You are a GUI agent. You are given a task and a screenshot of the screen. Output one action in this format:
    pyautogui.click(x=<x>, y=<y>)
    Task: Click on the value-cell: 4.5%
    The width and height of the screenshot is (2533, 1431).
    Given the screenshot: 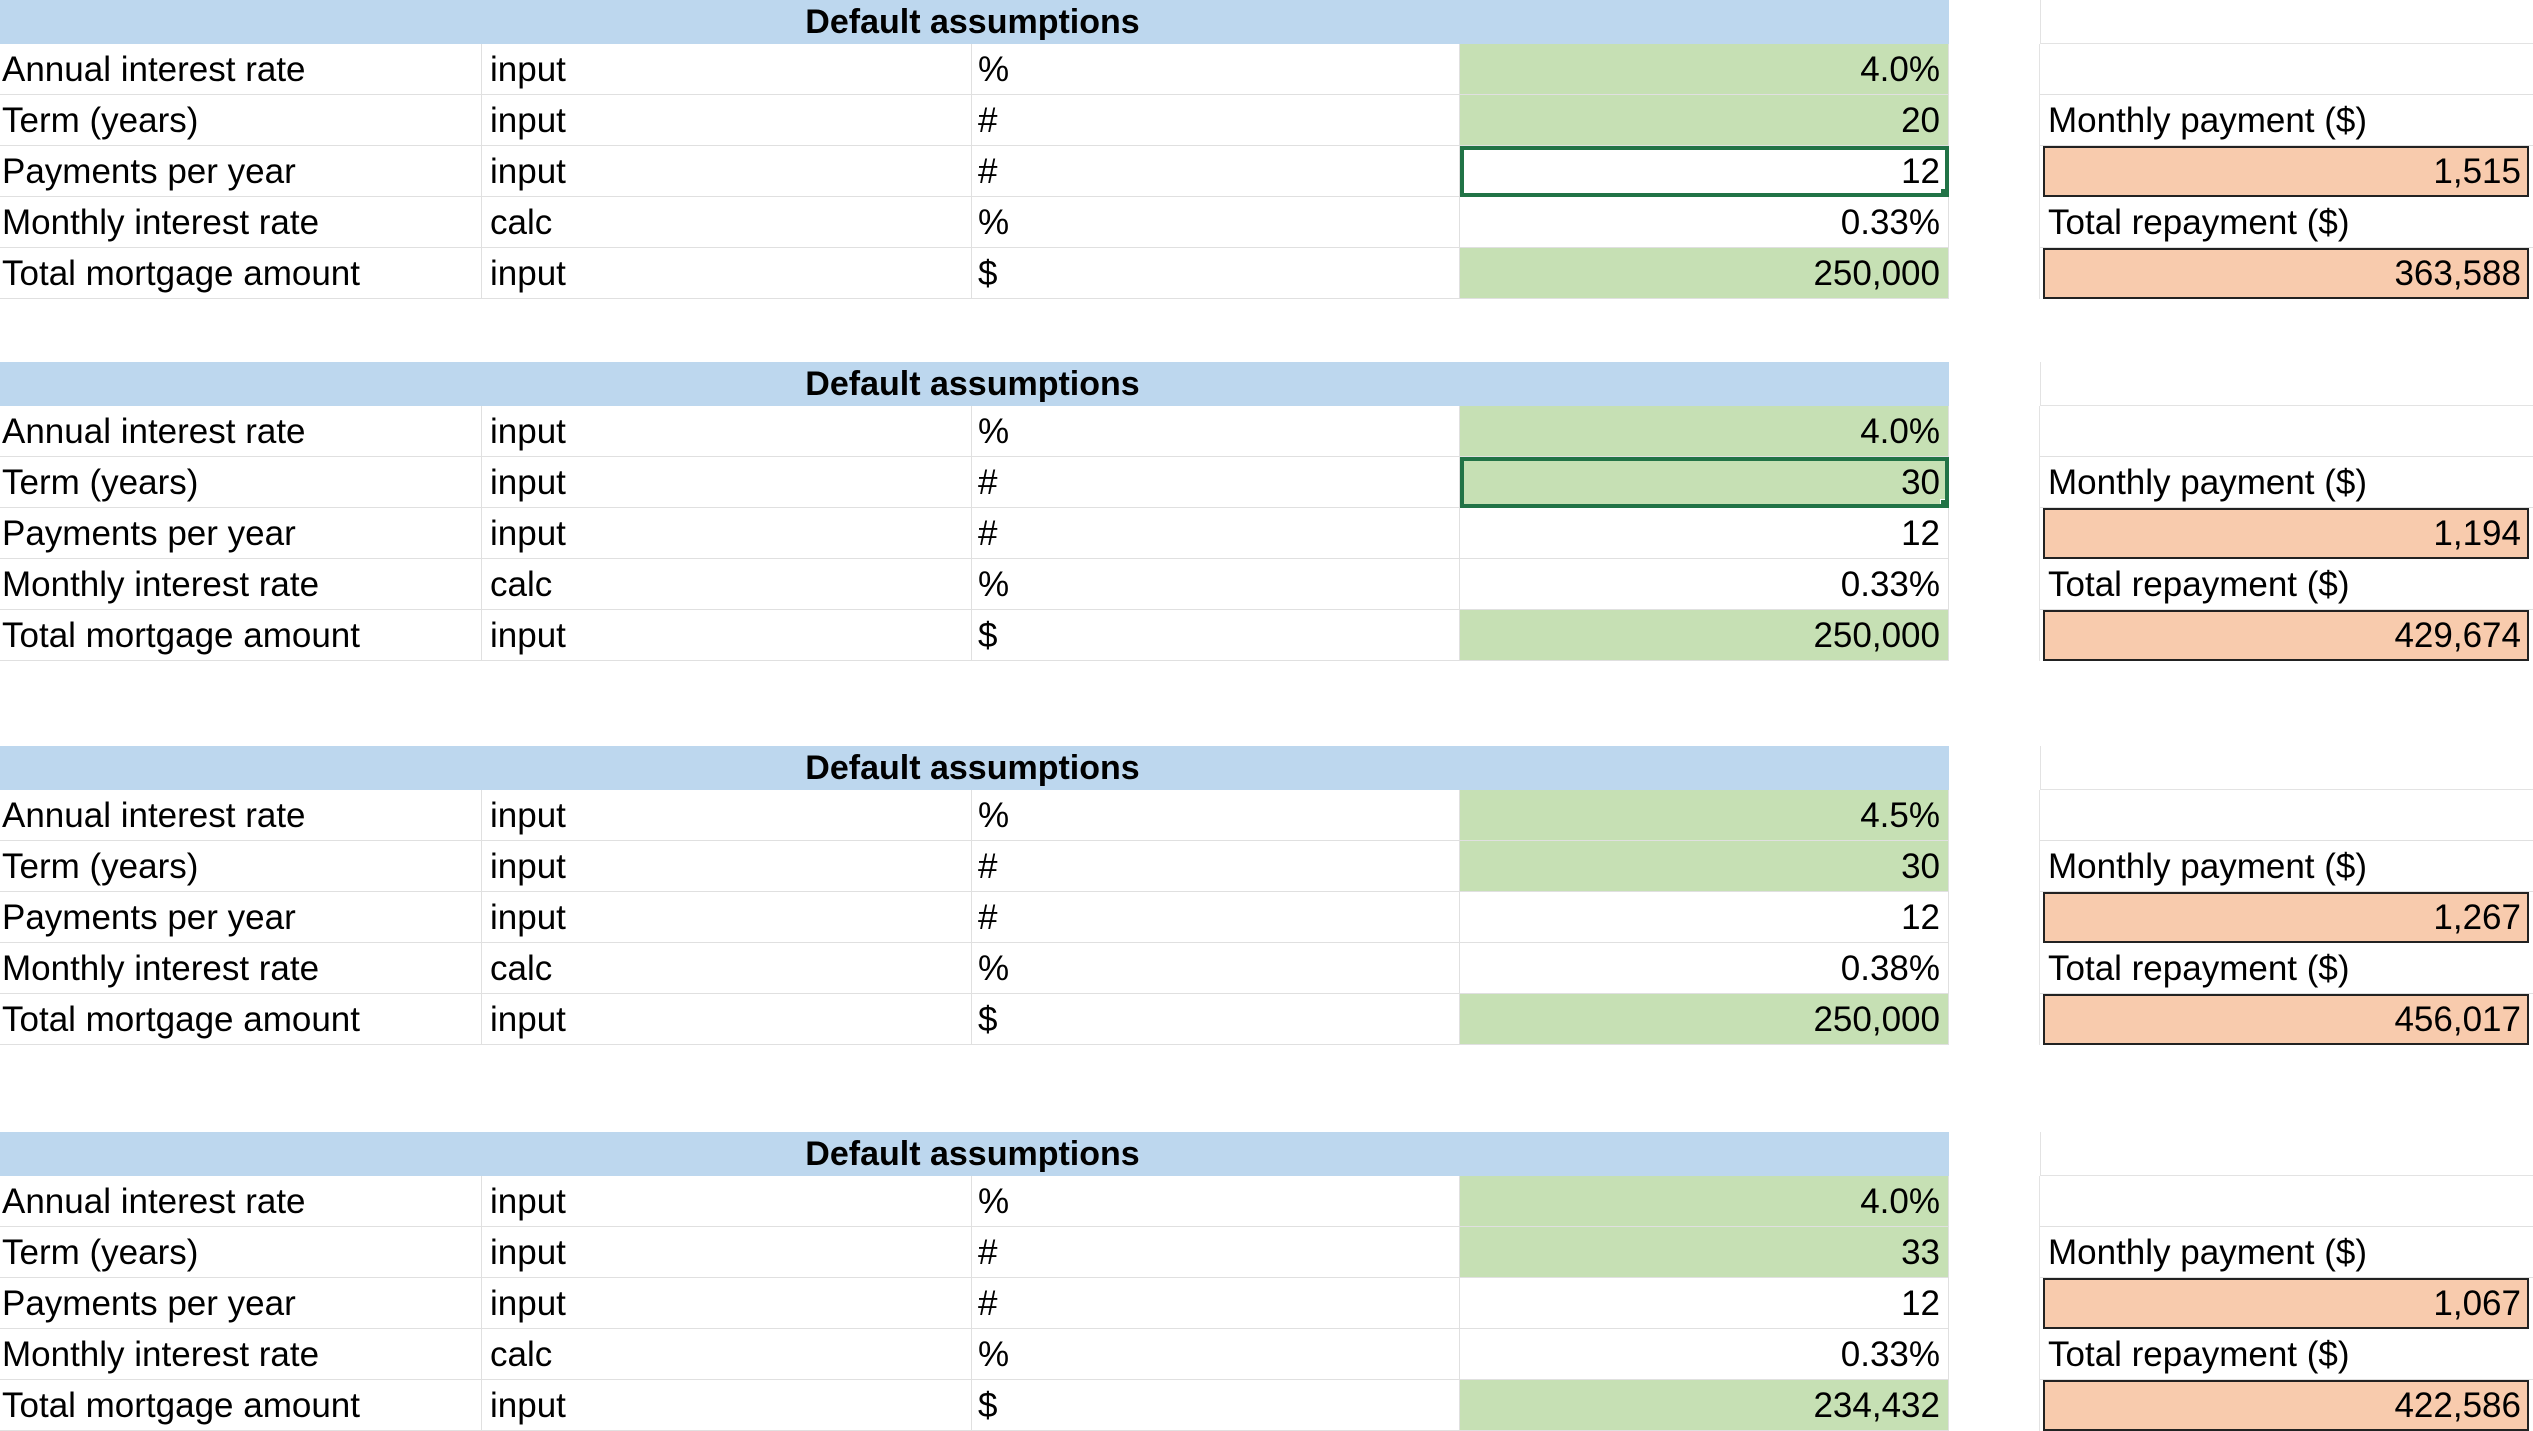 What is the action you would take?
    pyautogui.click(x=1704, y=815)
    